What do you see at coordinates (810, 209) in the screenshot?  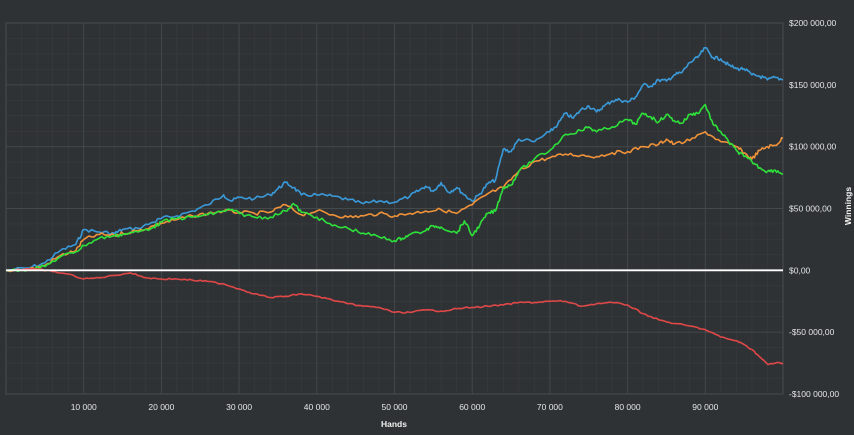 I see `y-tick-label: $50 000,00` at bounding box center [810, 209].